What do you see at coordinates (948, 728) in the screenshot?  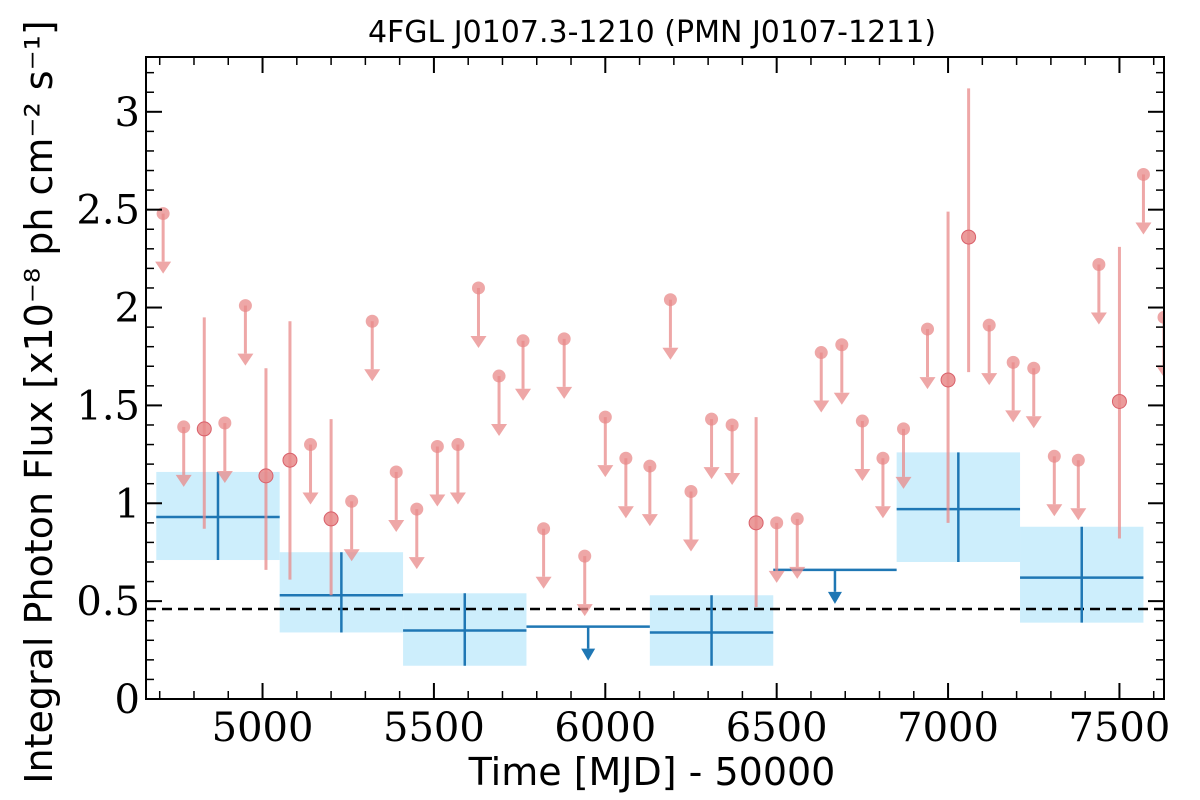 I see `x-tick-label-4: 7000` at bounding box center [948, 728].